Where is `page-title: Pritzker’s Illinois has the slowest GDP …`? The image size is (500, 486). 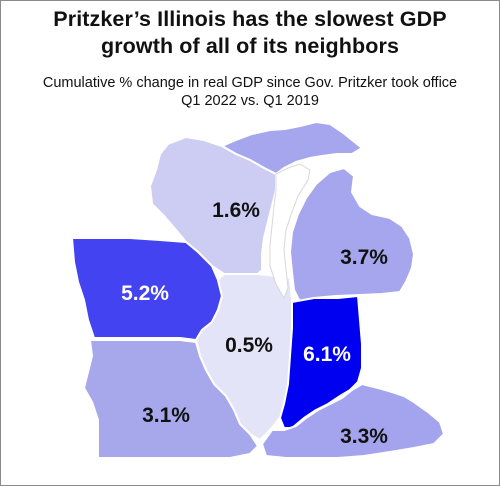 page-title: Pritzker’s Illinois has the slowest GDP … is located at coordinates (250, 33).